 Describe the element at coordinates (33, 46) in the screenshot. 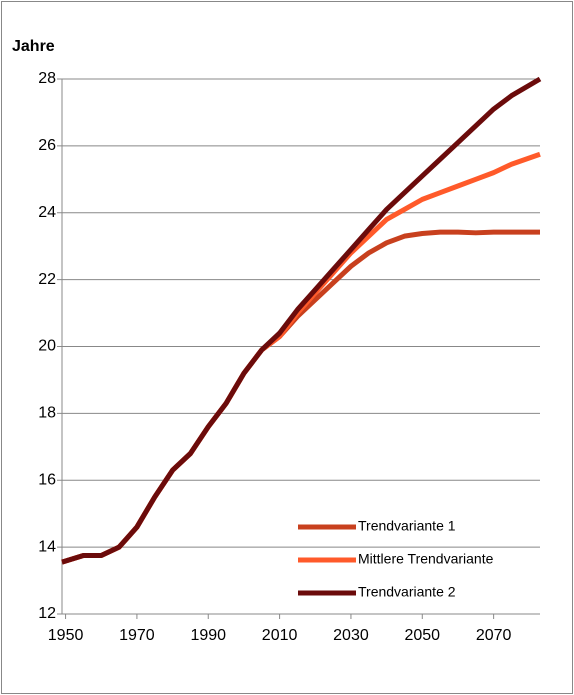

I see `y-axis-label: Jahre` at that location.